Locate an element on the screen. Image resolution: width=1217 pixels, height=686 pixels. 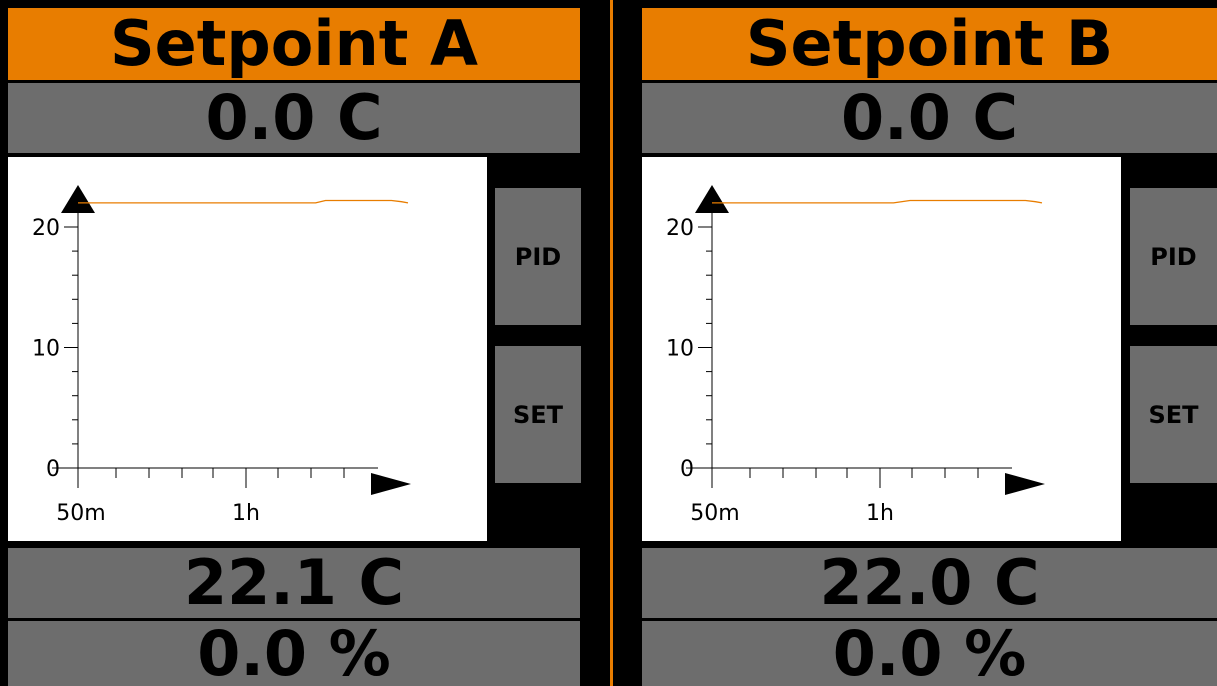
current-temperature: 22.0 C is located at coordinates (929, 583).